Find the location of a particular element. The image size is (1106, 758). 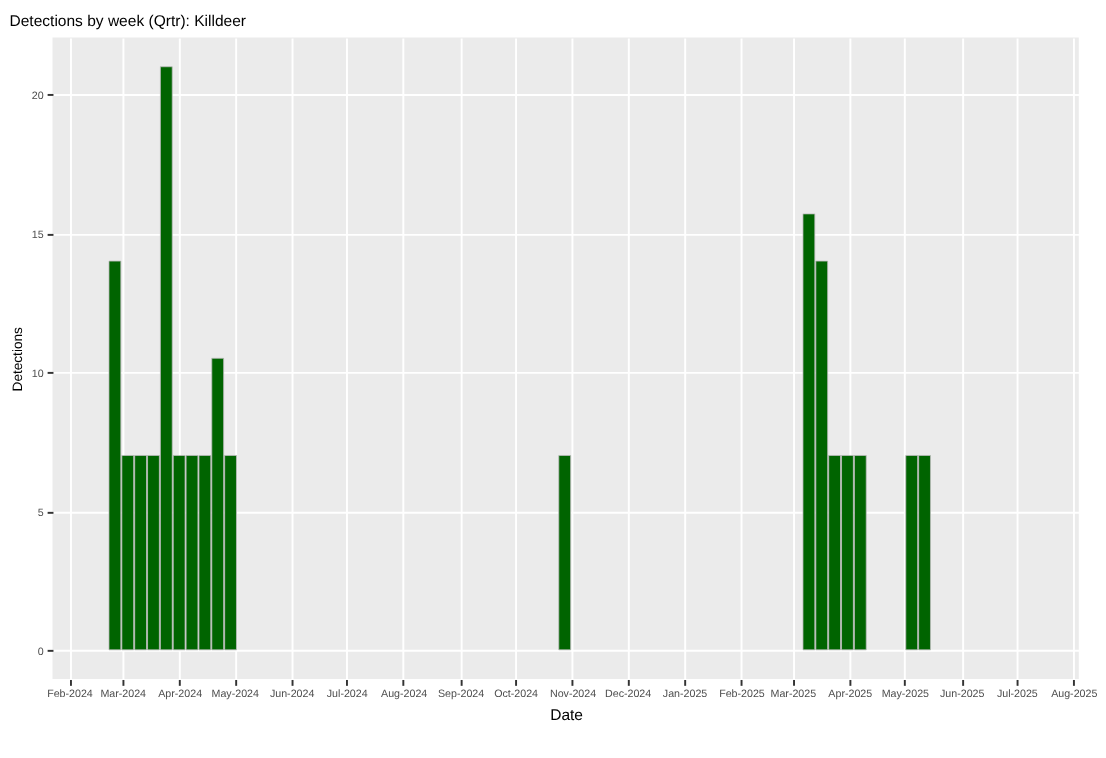

bar is located at coordinates (565, 553).